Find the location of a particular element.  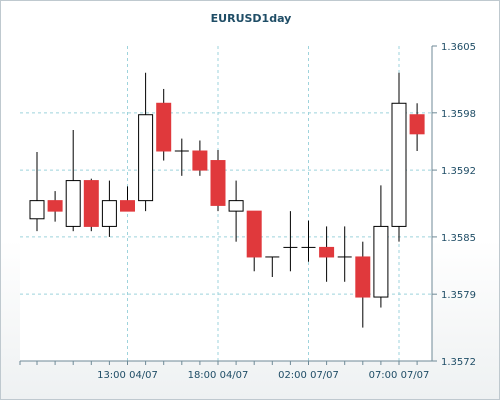

chart-title: EURUSD1day is located at coordinates (251, 18).